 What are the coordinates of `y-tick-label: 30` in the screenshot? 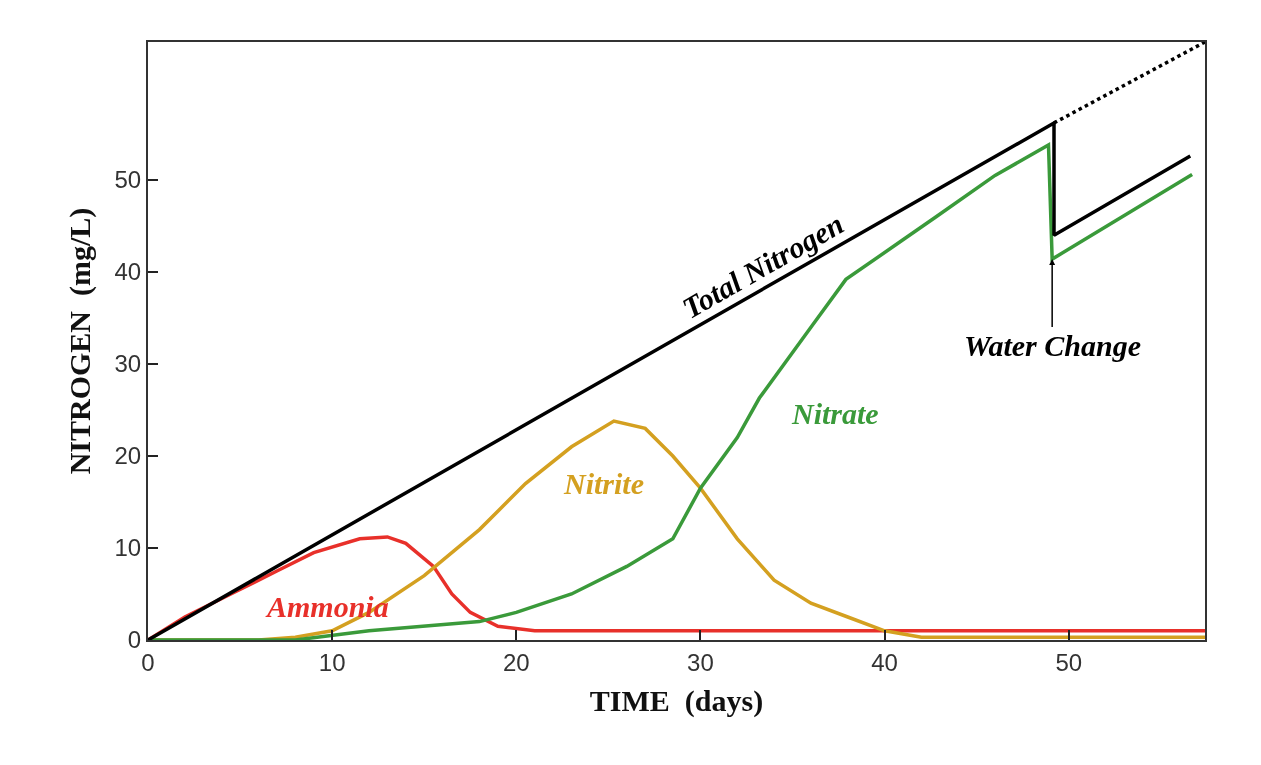 It's located at (128, 364).